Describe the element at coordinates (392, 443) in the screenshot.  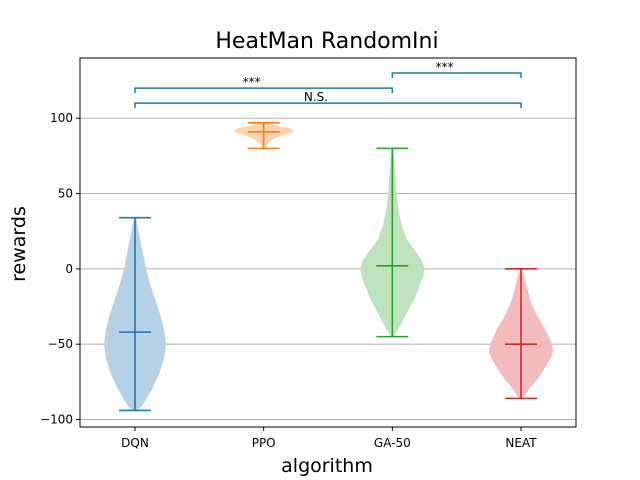
I see `x-tick-label: GA-50` at that location.